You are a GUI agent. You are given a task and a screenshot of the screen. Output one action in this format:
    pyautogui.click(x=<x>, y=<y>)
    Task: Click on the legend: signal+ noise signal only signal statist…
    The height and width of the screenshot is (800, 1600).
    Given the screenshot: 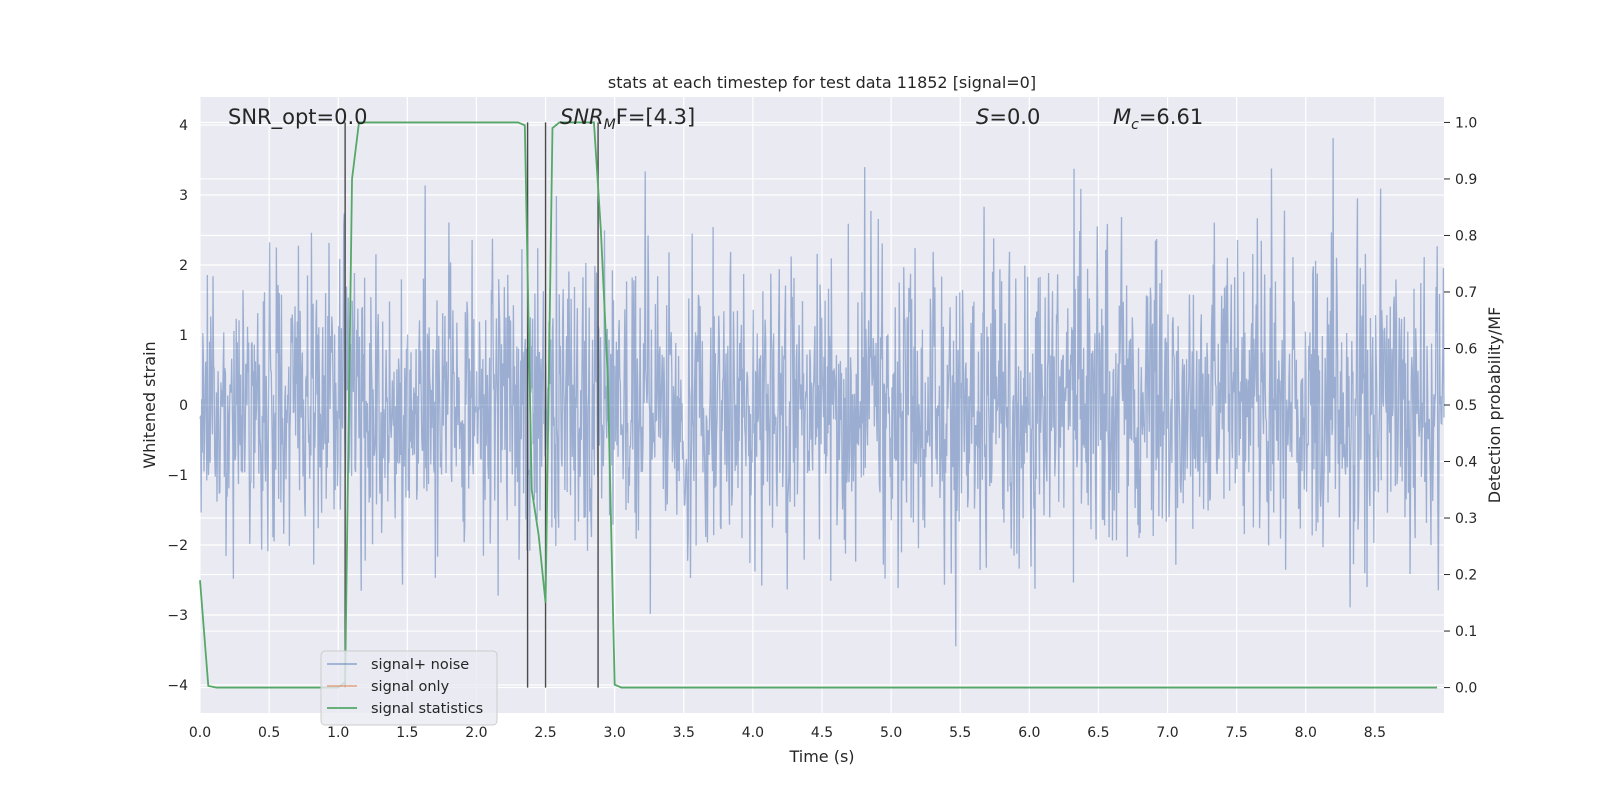 What is the action you would take?
    pyautogui.click(x=409, y=688)
    